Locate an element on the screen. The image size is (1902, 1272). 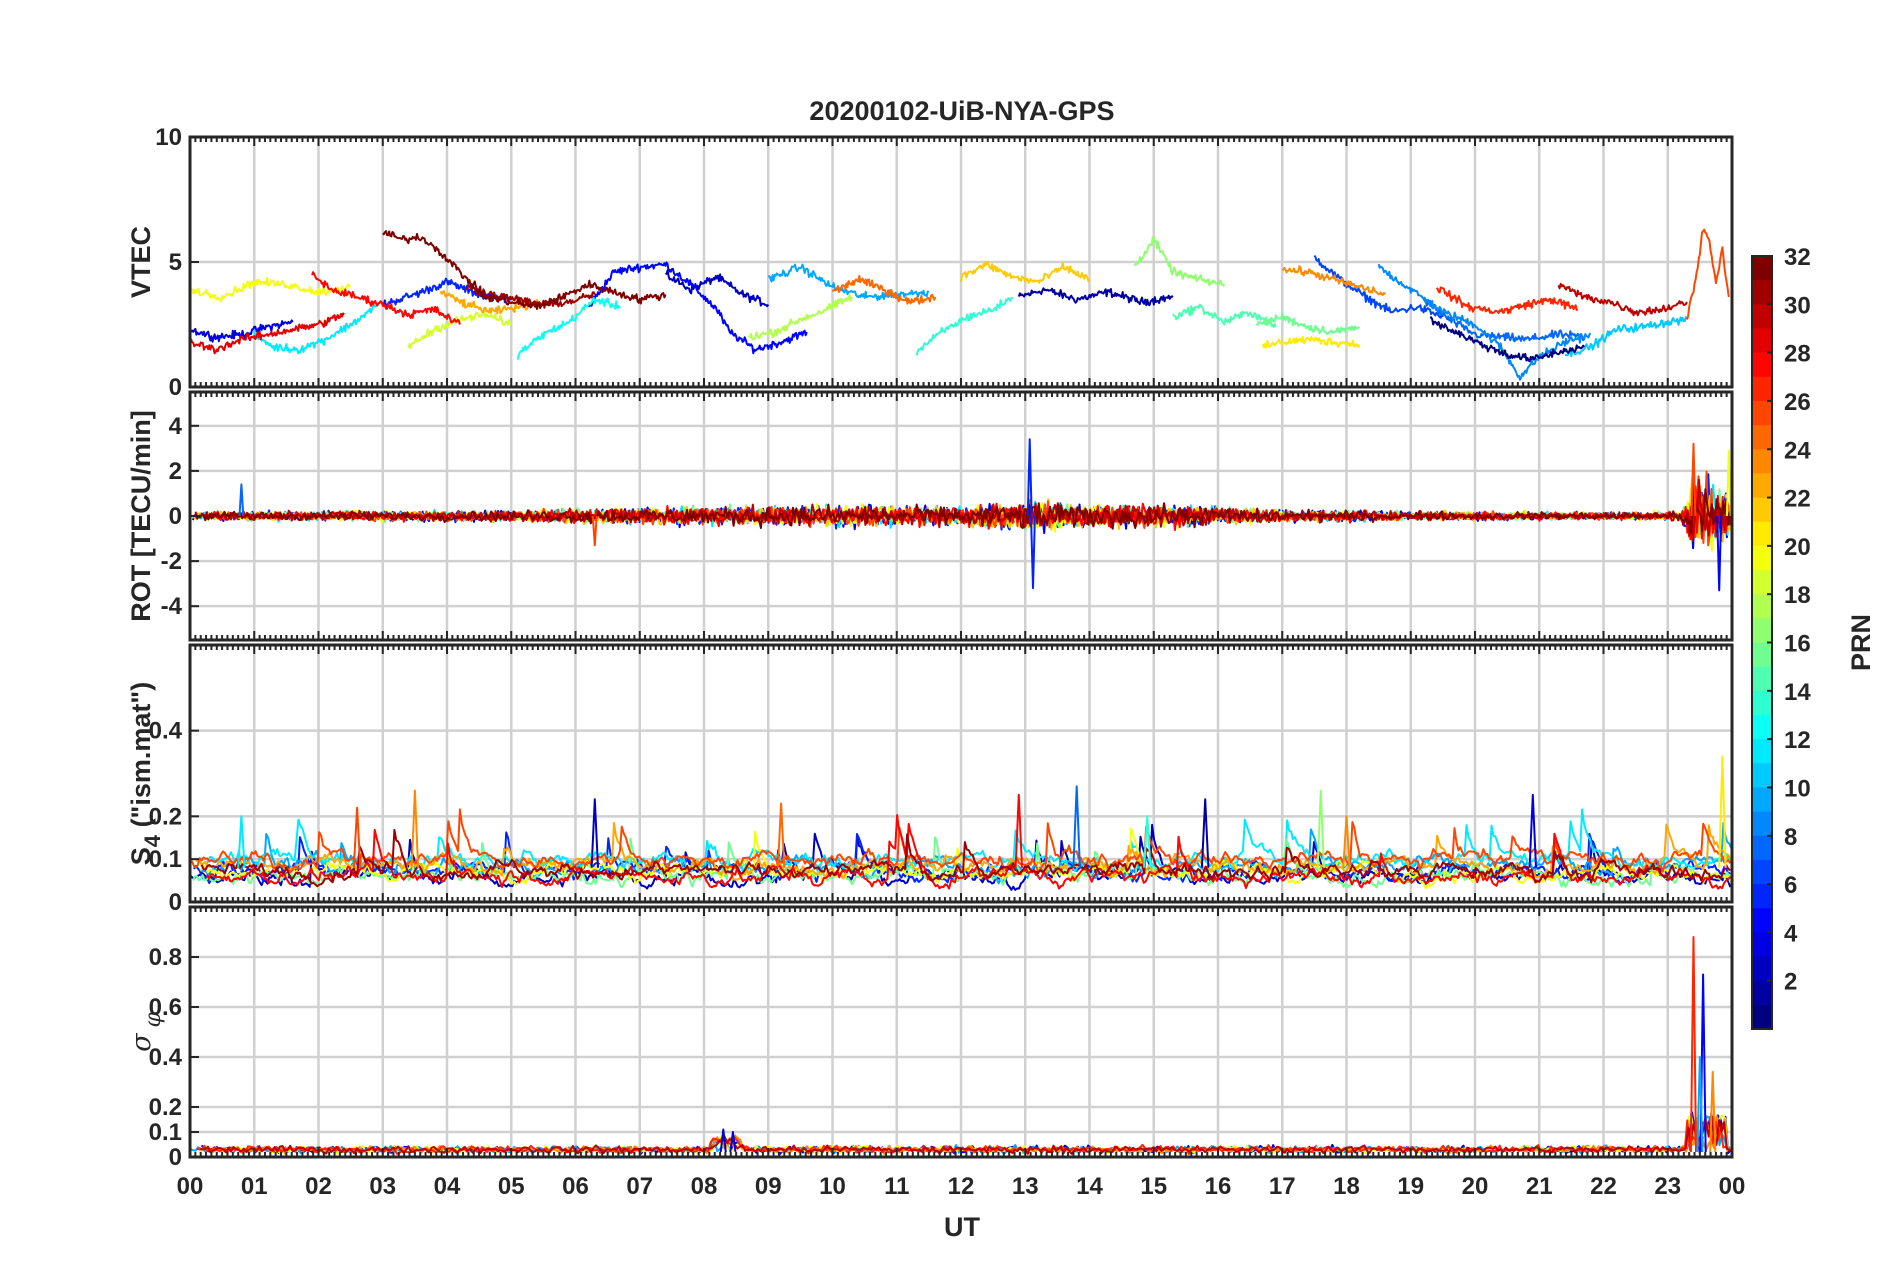
x-tick-label: 18 is located at coordinates (1346, 1186).